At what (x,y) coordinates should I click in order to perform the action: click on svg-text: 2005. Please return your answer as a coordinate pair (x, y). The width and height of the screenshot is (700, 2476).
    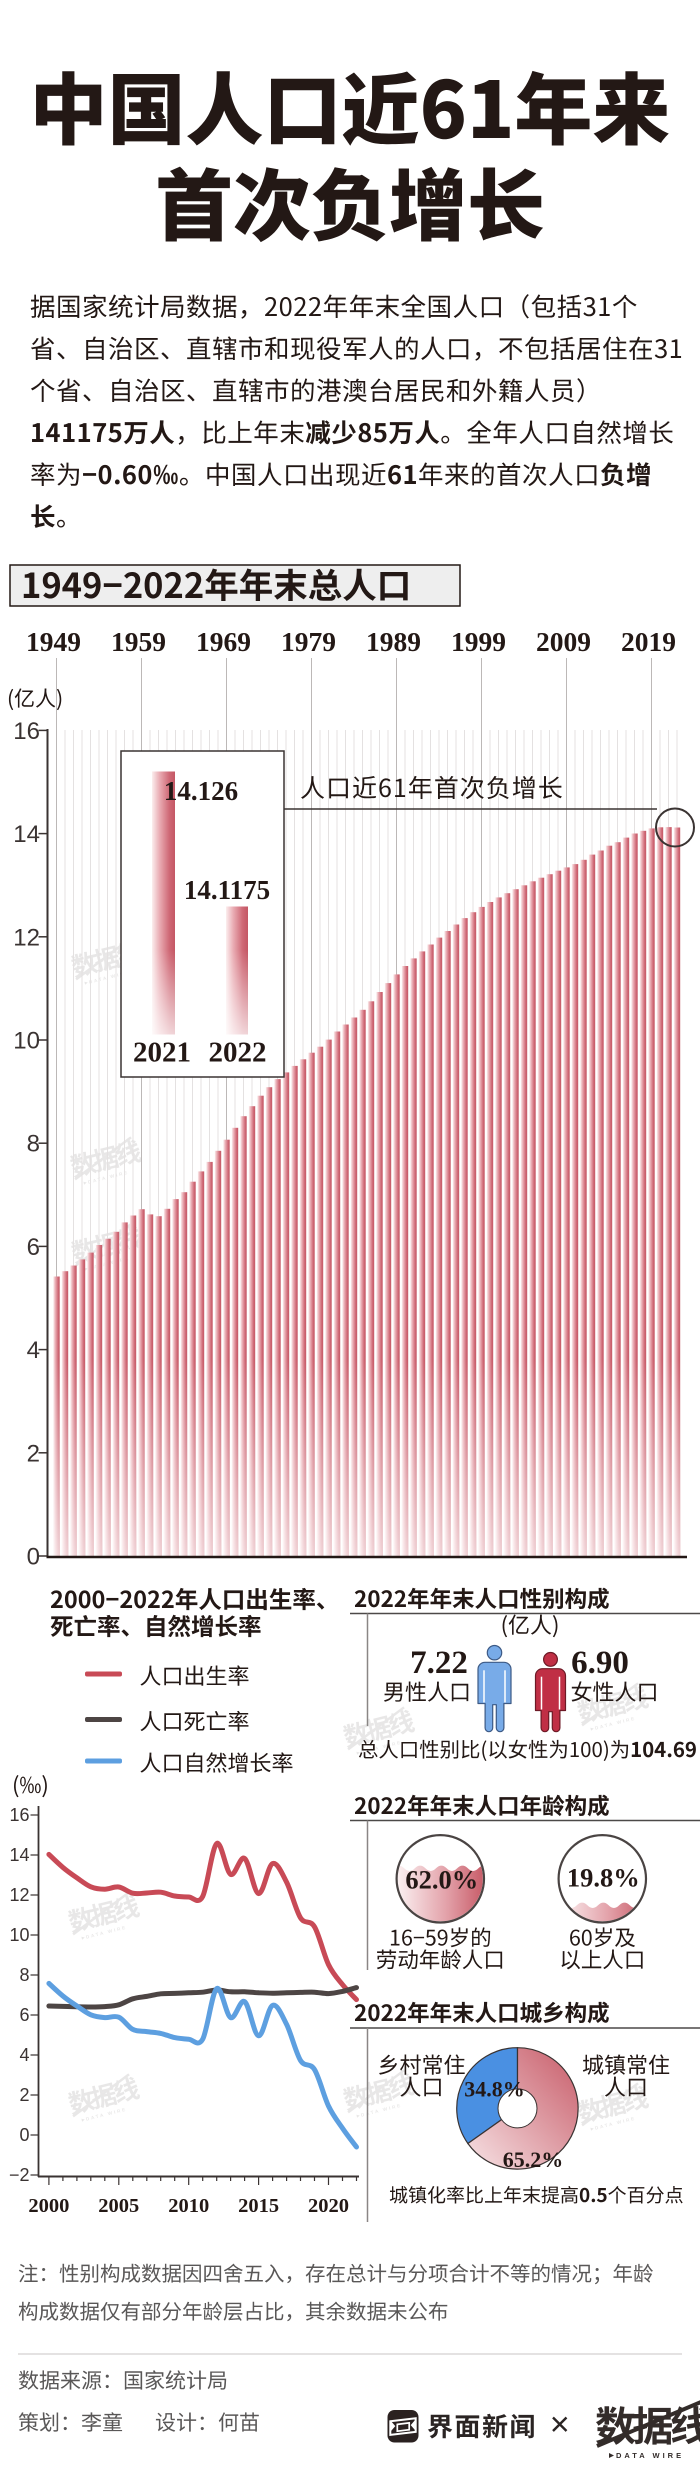
    Looking at the image, I should click on (118, 2206).